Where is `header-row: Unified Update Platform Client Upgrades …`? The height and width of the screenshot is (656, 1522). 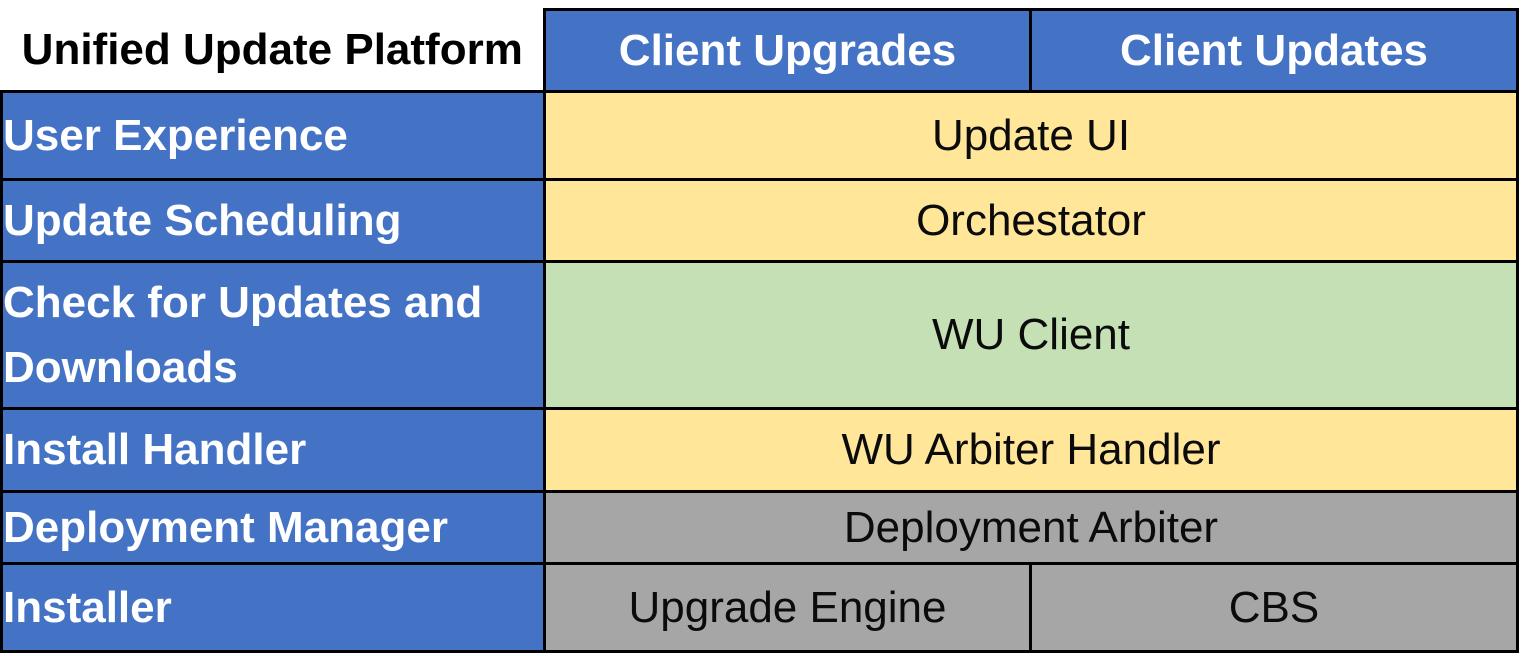 header-row: Unified Update Platform Client Upgrades … is located at coordinates (760, 50).